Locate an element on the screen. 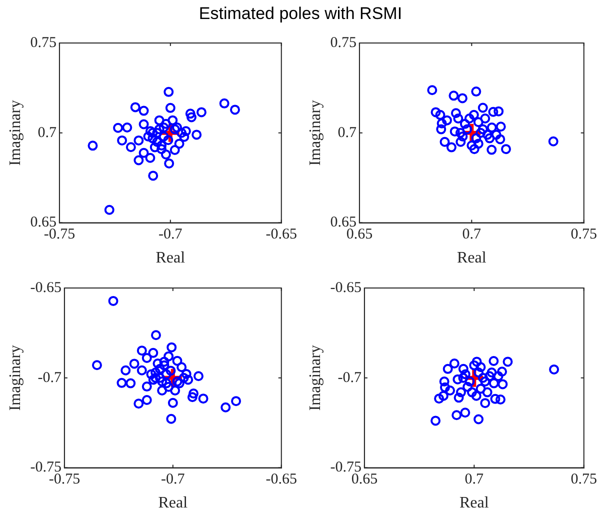  x-tick-label: -0.75 is located at coordinates (64, 480).